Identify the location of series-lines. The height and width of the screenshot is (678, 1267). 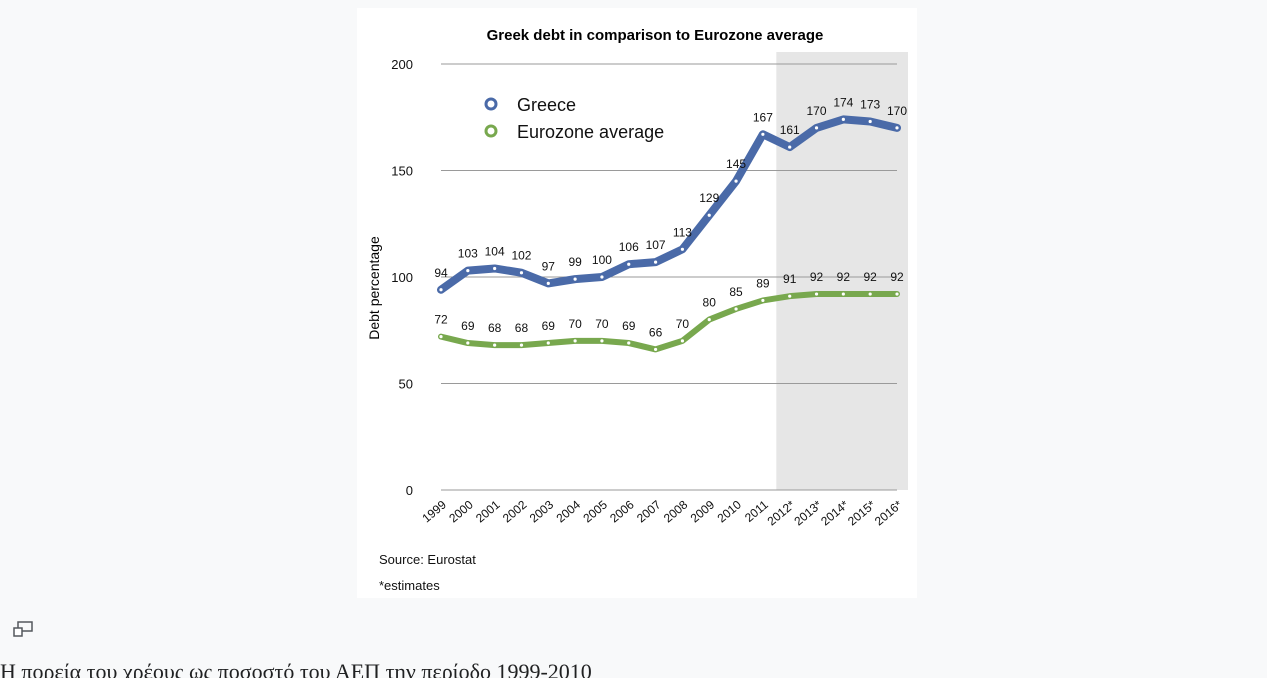
(669, 234).